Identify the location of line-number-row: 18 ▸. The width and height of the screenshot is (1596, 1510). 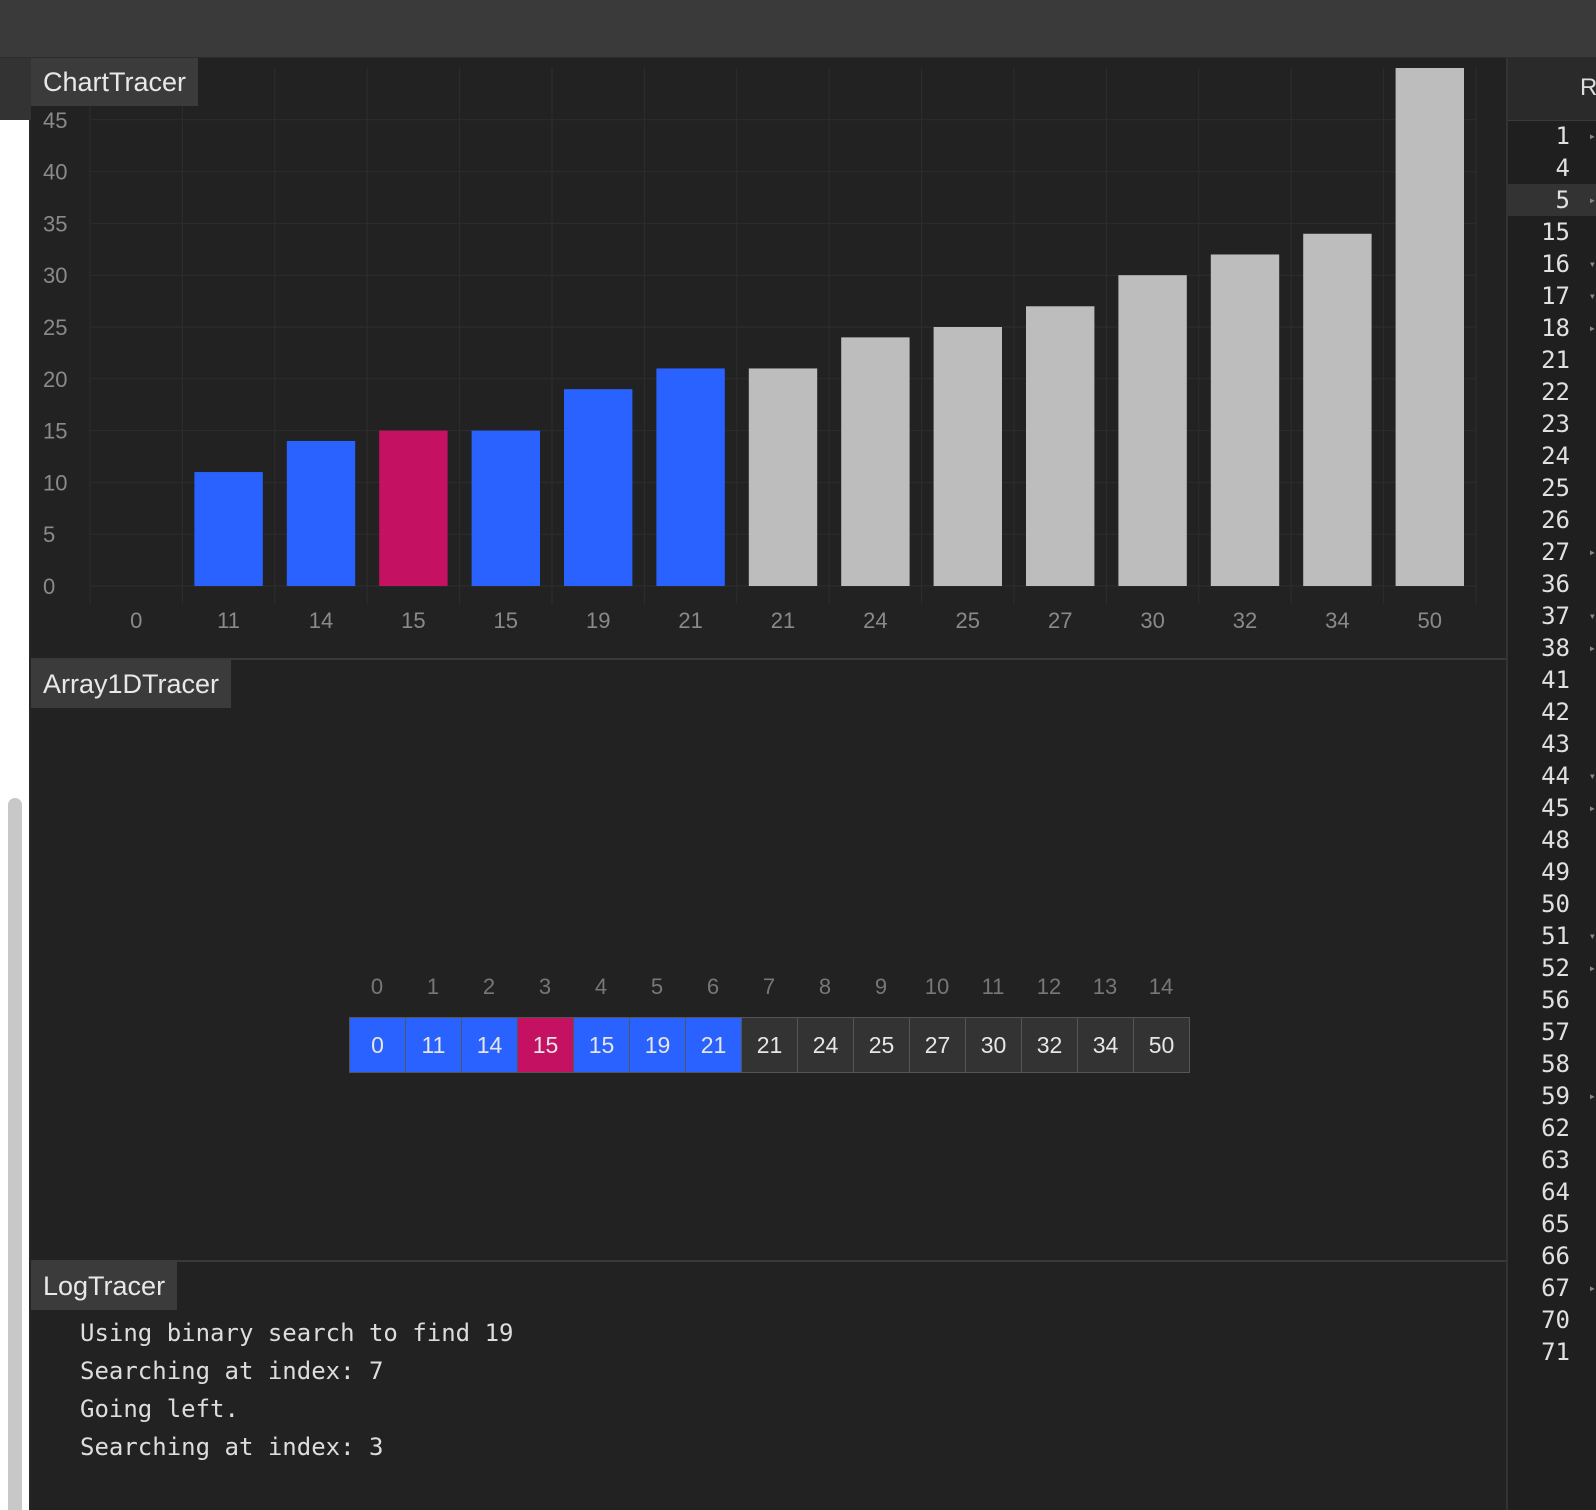
(1552, 328).